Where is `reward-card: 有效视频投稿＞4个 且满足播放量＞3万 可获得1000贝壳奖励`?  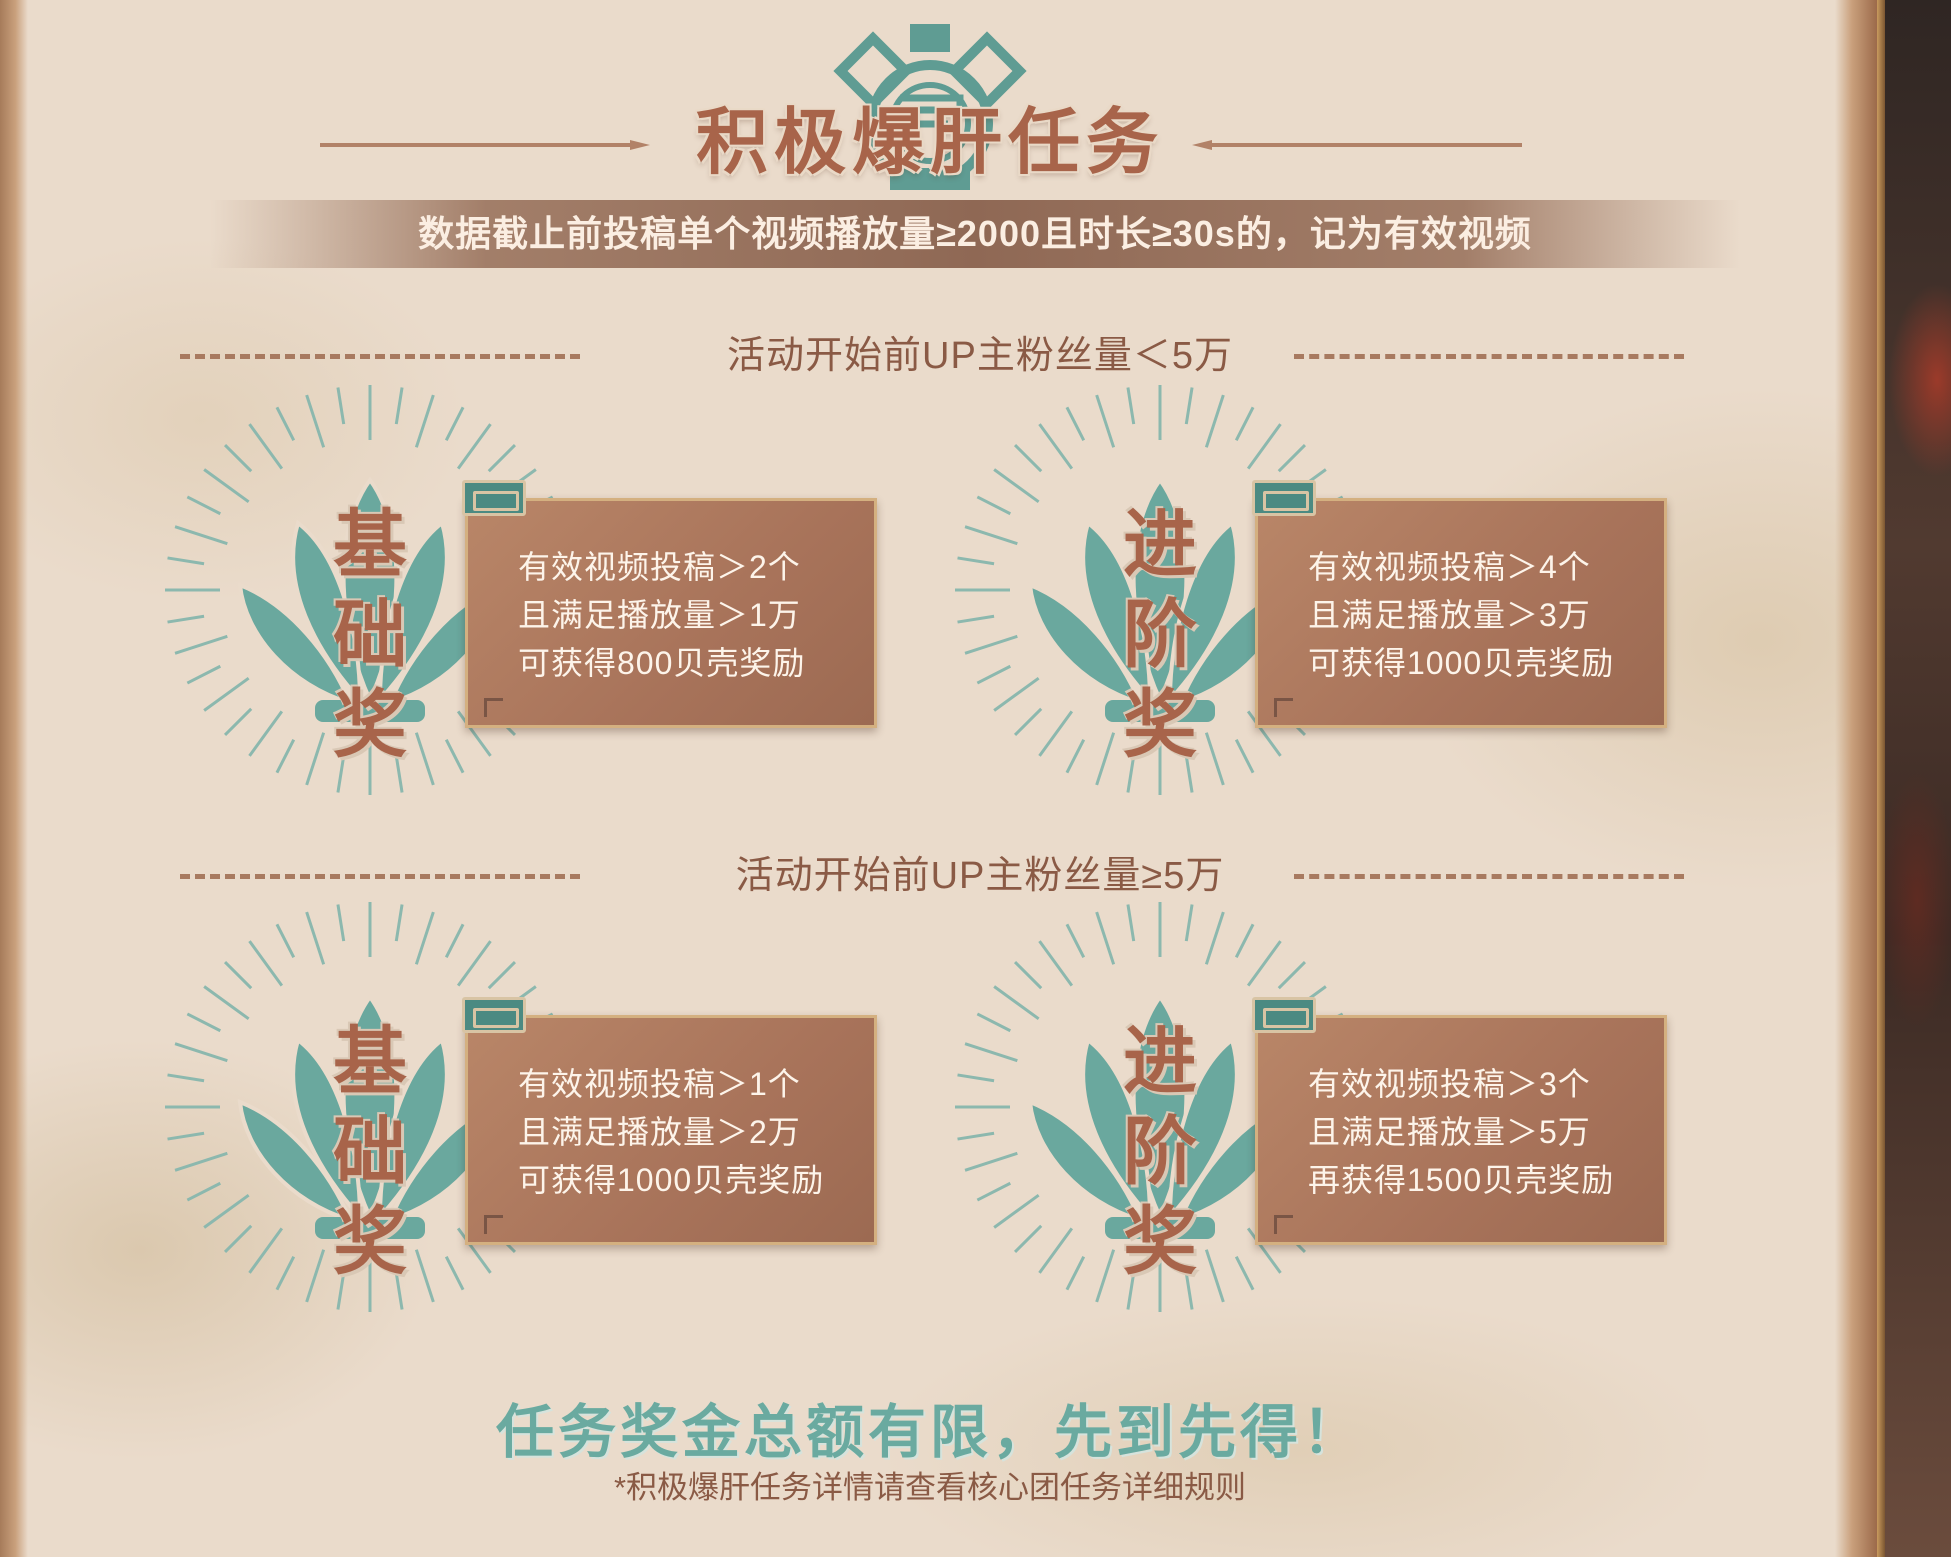
reward-card: 有效视频投稿＞4个 且满足播放量＞3万 可获得1000贝壳奖励 is located at coordinates (1461, 613).